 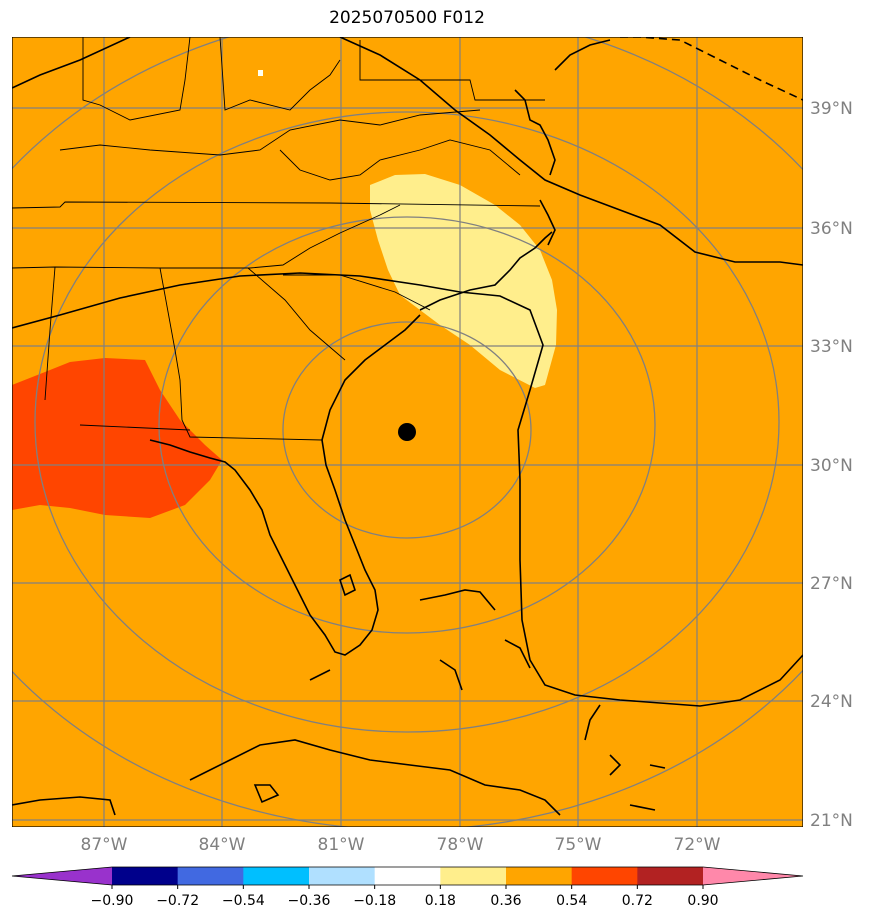 What do you see at coordinates (374, 901) in the screenshot?
I see `colorbar-tick-label: −0.18` at bounding box center [374, 901].